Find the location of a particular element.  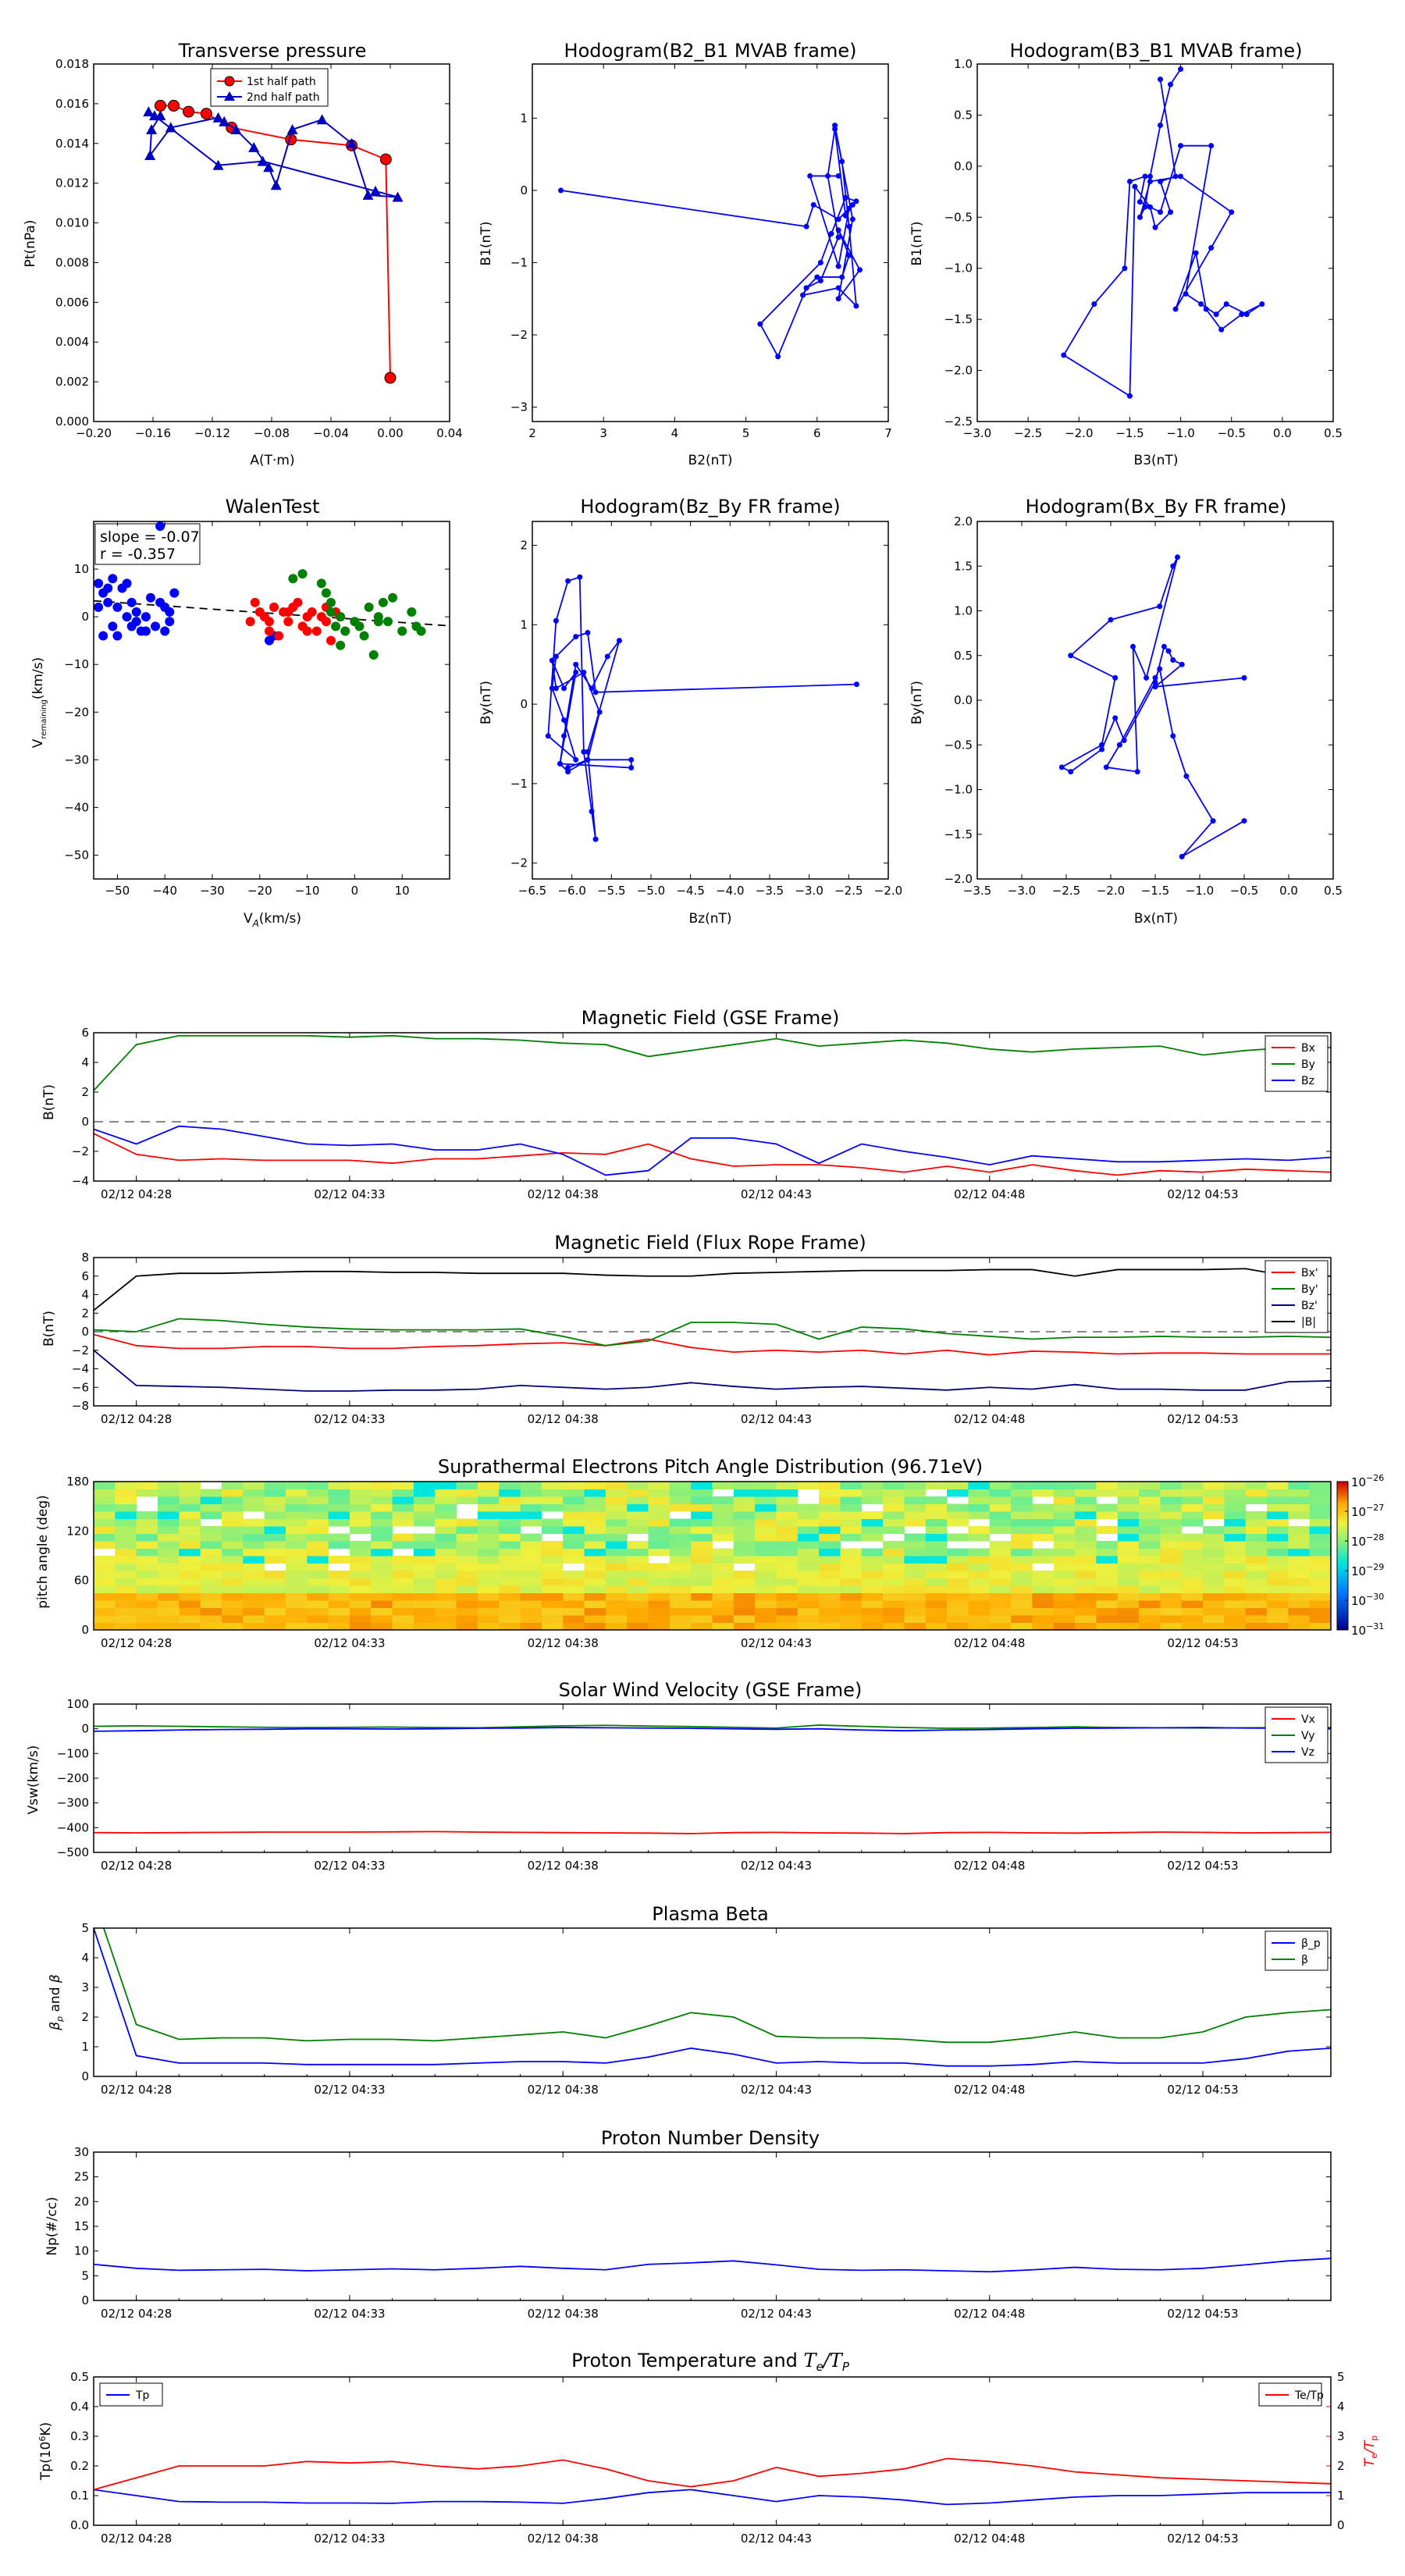

beta-legend-box is located at coordinates (1296, 1950).